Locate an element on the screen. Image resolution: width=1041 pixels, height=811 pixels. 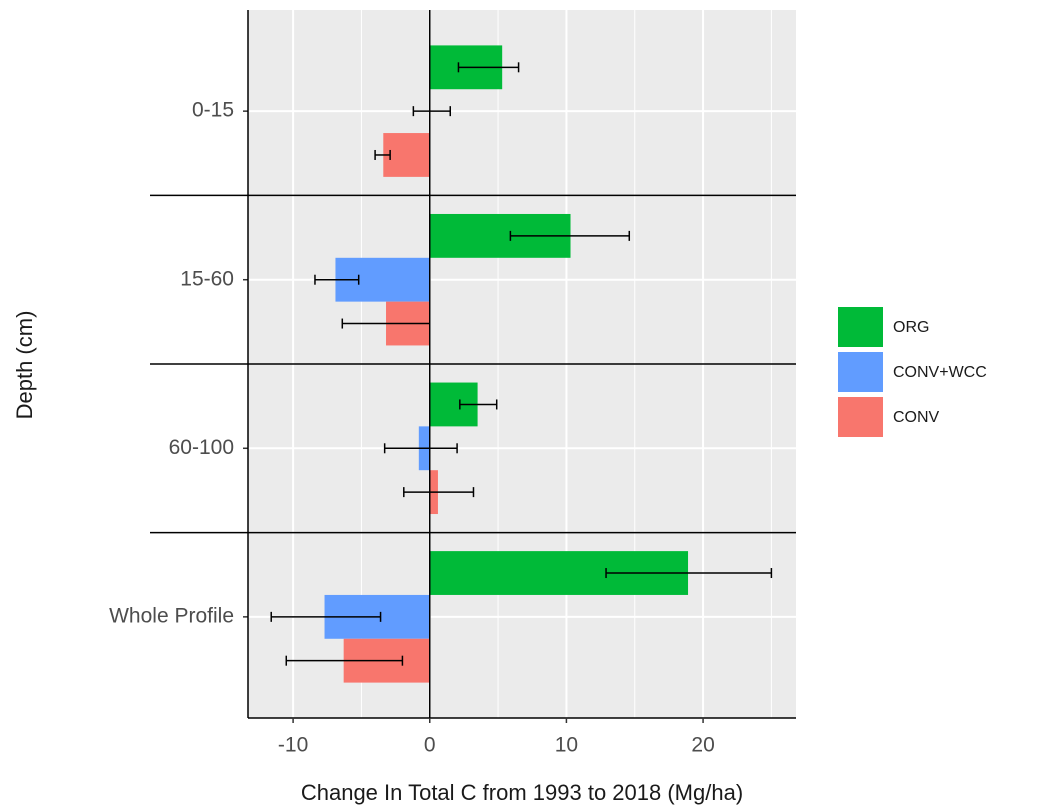
x-tick-label: 0 is located at coordinates (430, 745).